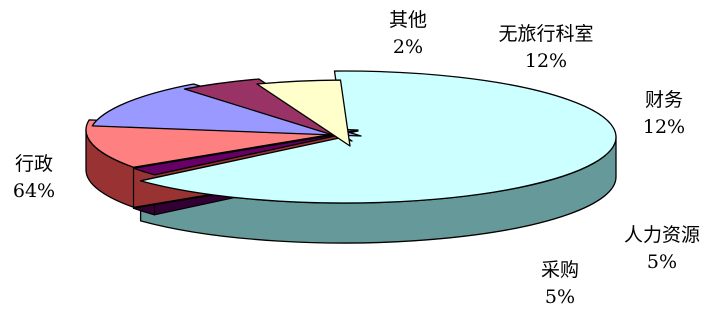  Describe the element at coordinates (408, 47) in the screenshot. I see `slice-value-label: 2%` at that location.